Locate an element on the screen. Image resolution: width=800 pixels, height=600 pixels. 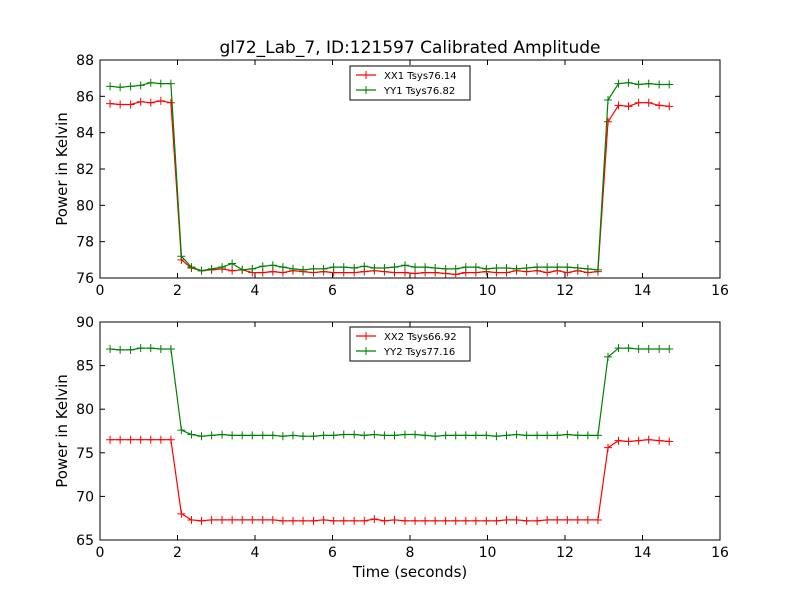
legend-label: XX2 Tsys66.92 is located at coordinates (420, 337).